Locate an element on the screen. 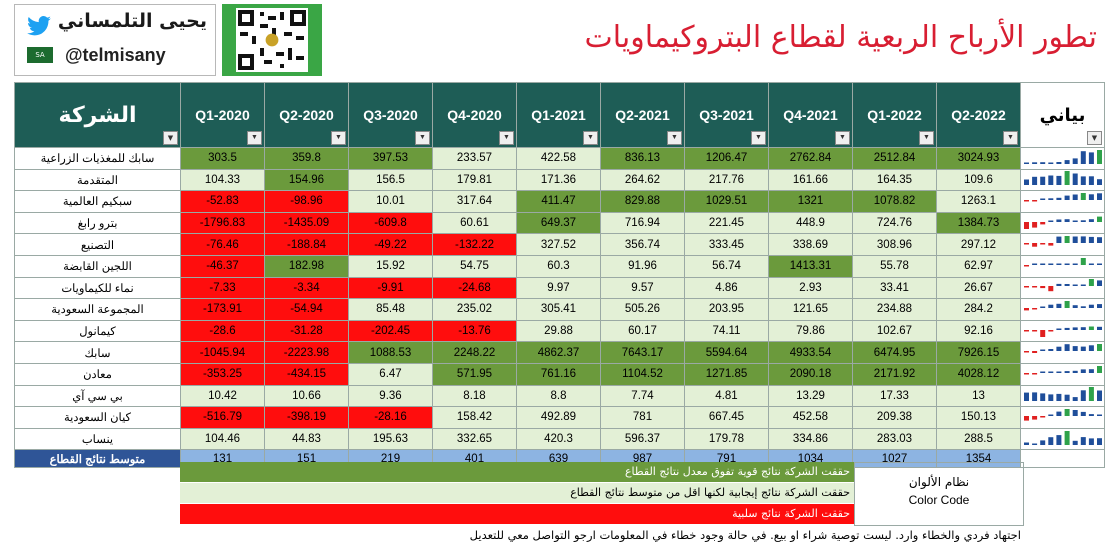 The height and width of the screenshot is (550, 1111). quarter-value-cell: 1263.1 is located at coordinates (978, 201).